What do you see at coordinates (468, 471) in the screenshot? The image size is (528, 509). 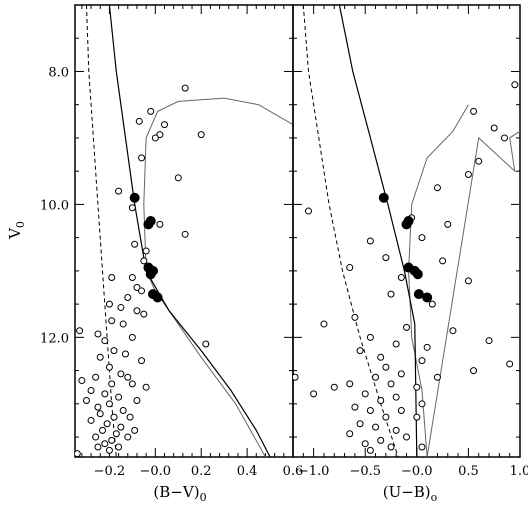 I see `x-tick-label: 0.5` at bounding box center [468, 471].